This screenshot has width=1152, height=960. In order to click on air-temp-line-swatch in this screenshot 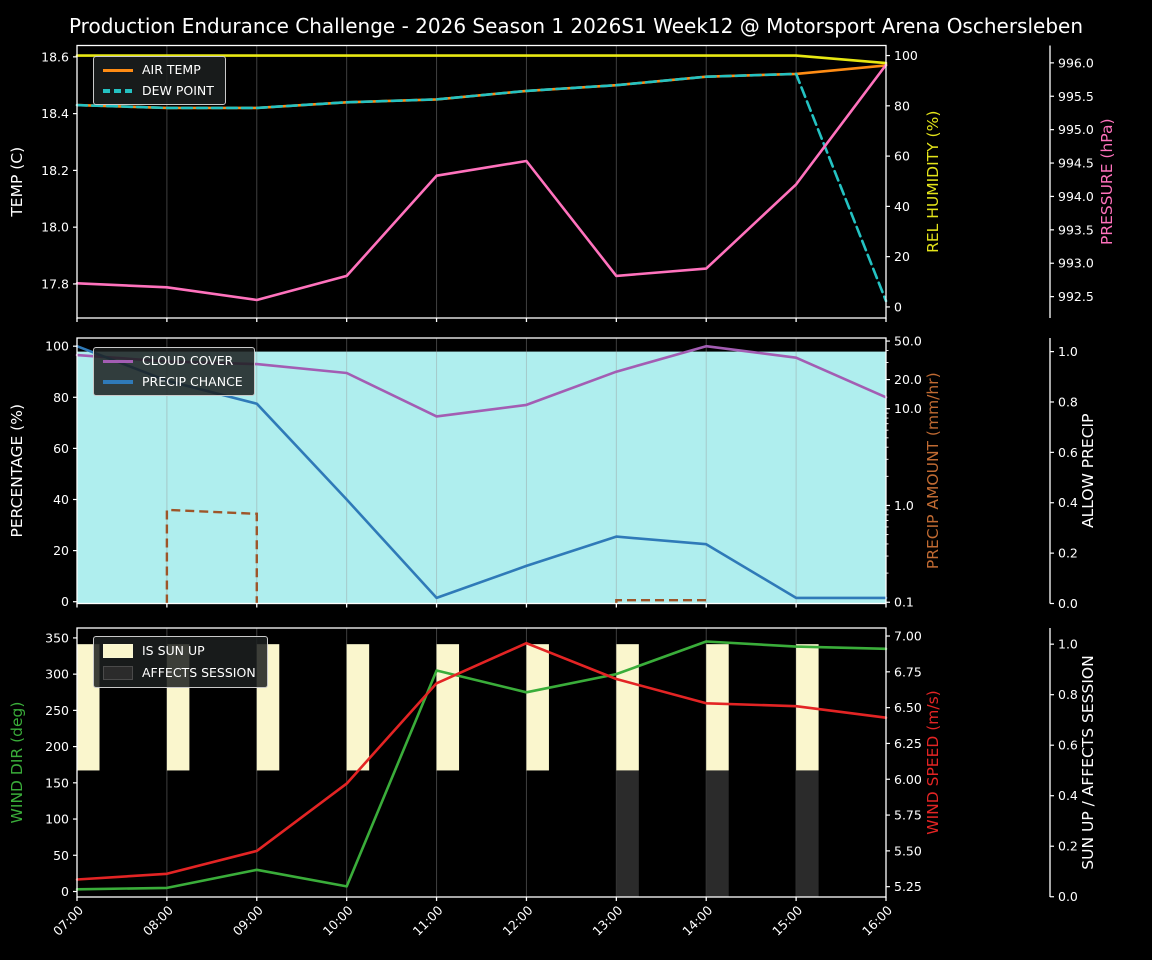, I will do `click(118, 70)`.